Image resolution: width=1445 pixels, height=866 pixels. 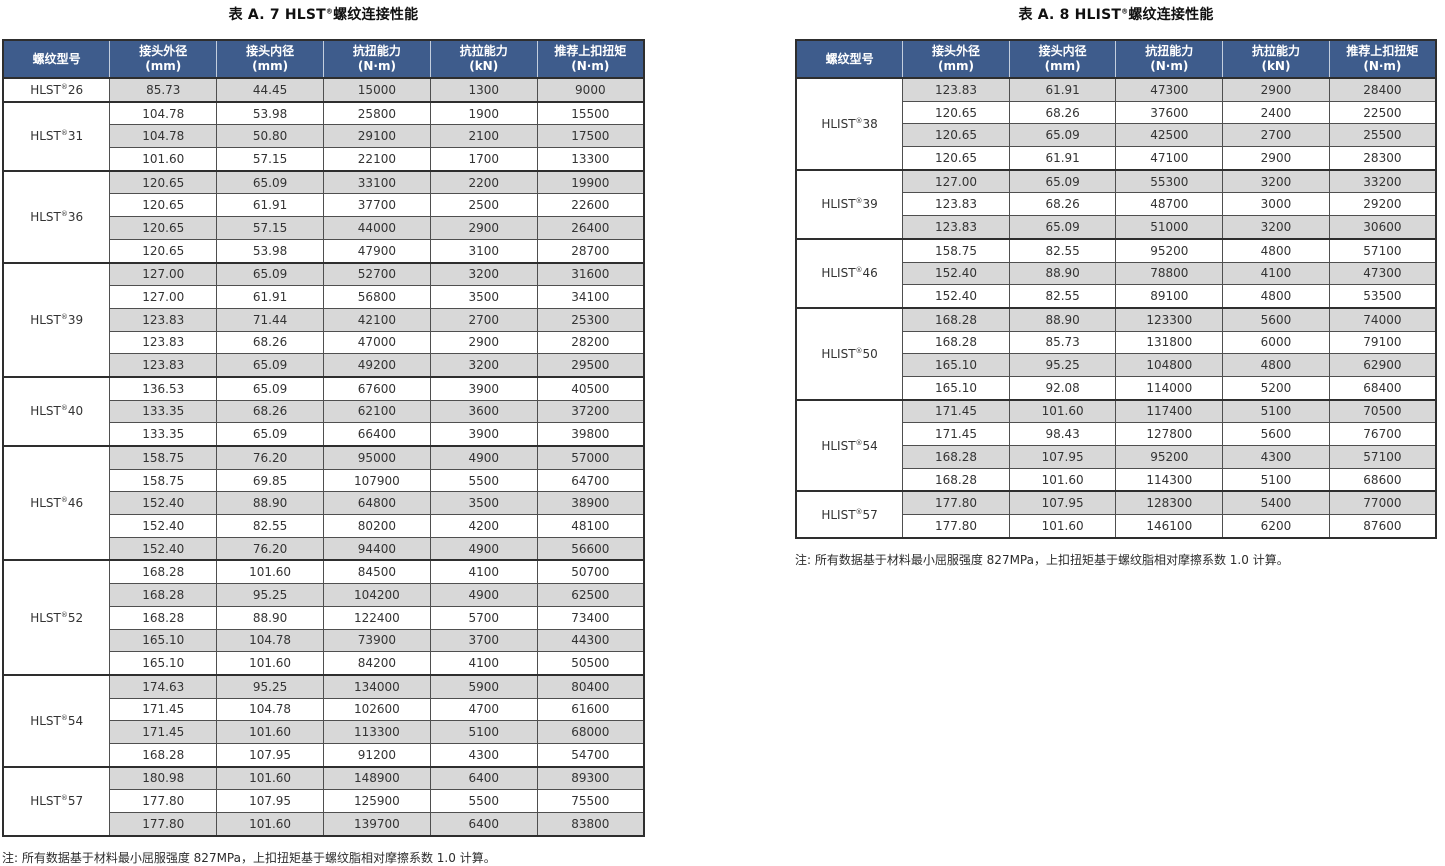 I want to click on data-cell: 102600, so click(x=376, y=709).